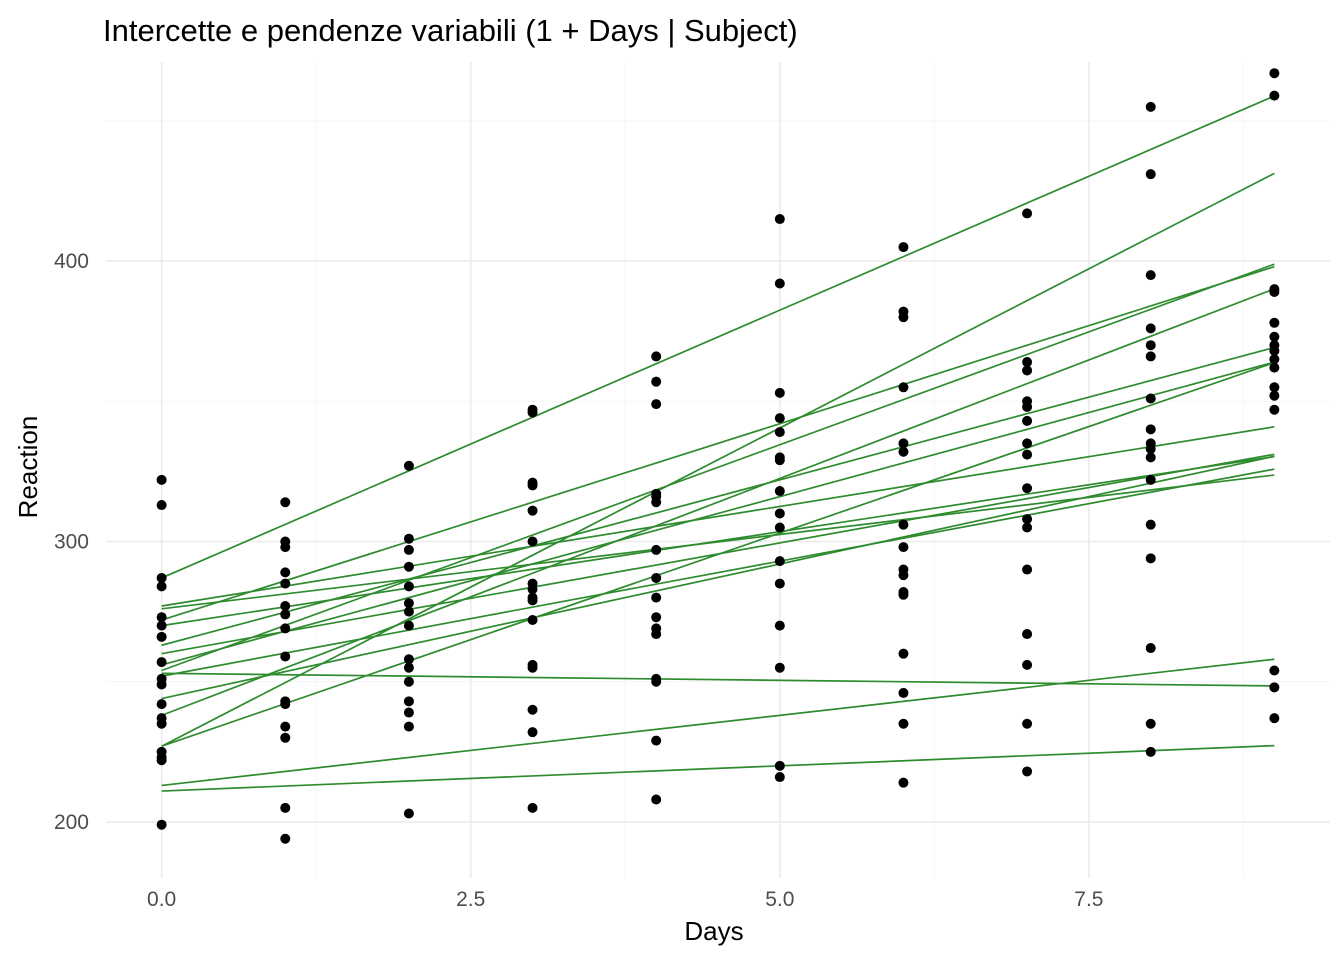 The width and height of the screenshot is (1344, 960). What do you see at coordinates (470, 899) in the screenshot?
I see `x-tick-label: 2.5` at bounding box center [470, 899].